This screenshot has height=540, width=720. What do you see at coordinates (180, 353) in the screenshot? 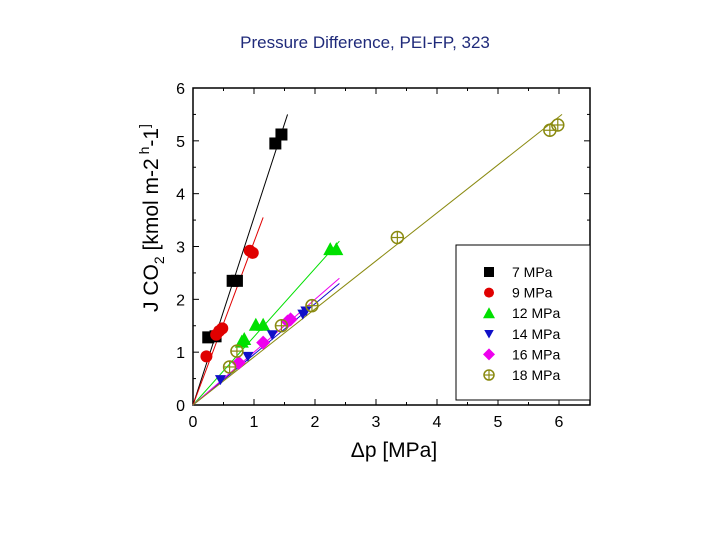
I see `y-tick-label: 1` at bounding box center [180, 353].